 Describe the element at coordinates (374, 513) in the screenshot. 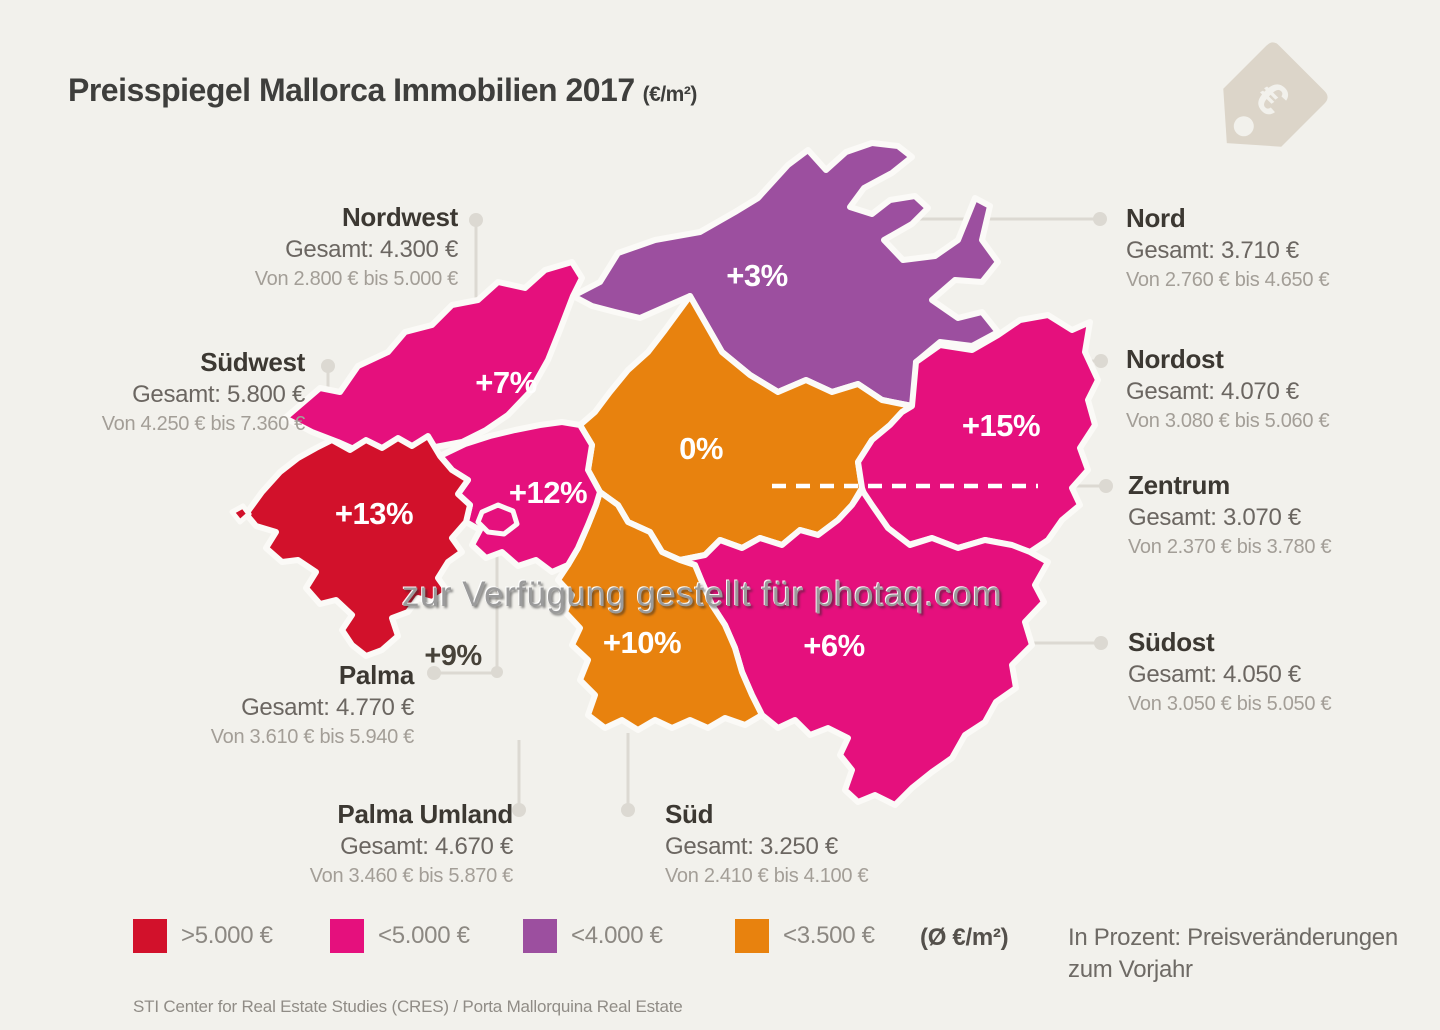

I see `change-label-suedwest: +13%` at that location.